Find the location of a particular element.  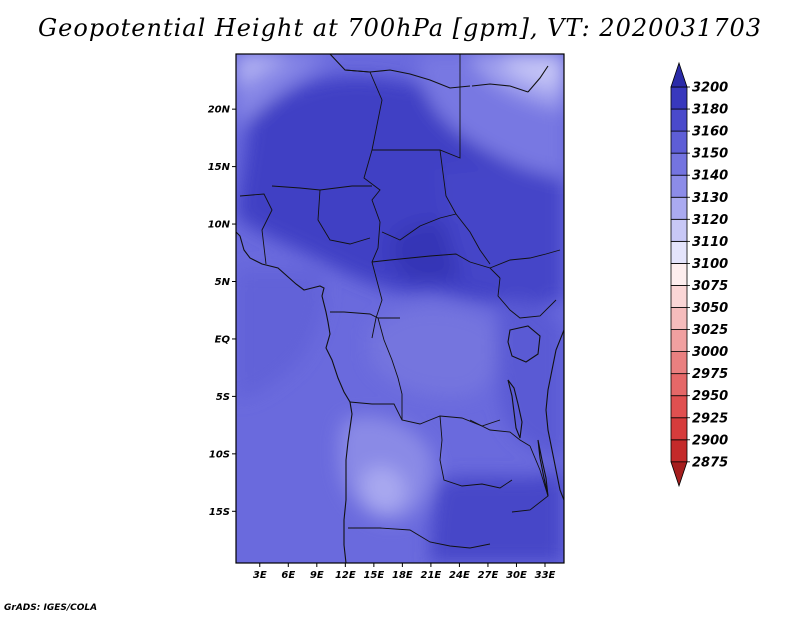

colorbar-label: 3110 is located at coordinates (710, 242).